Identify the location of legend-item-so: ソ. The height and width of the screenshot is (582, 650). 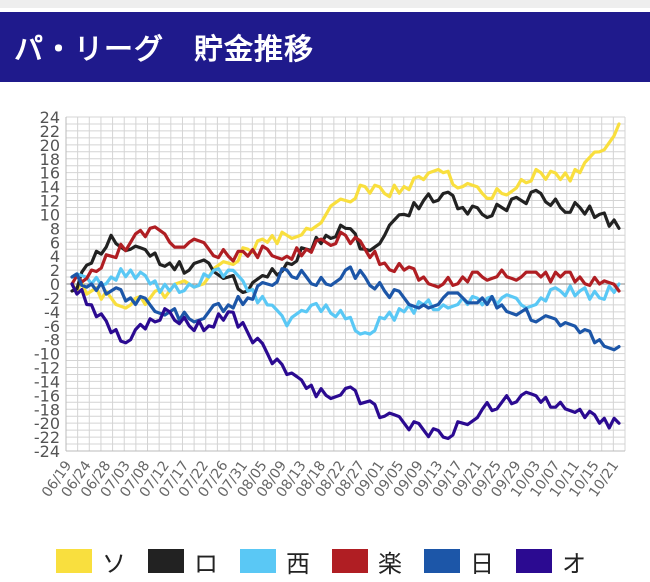
(91, 561).